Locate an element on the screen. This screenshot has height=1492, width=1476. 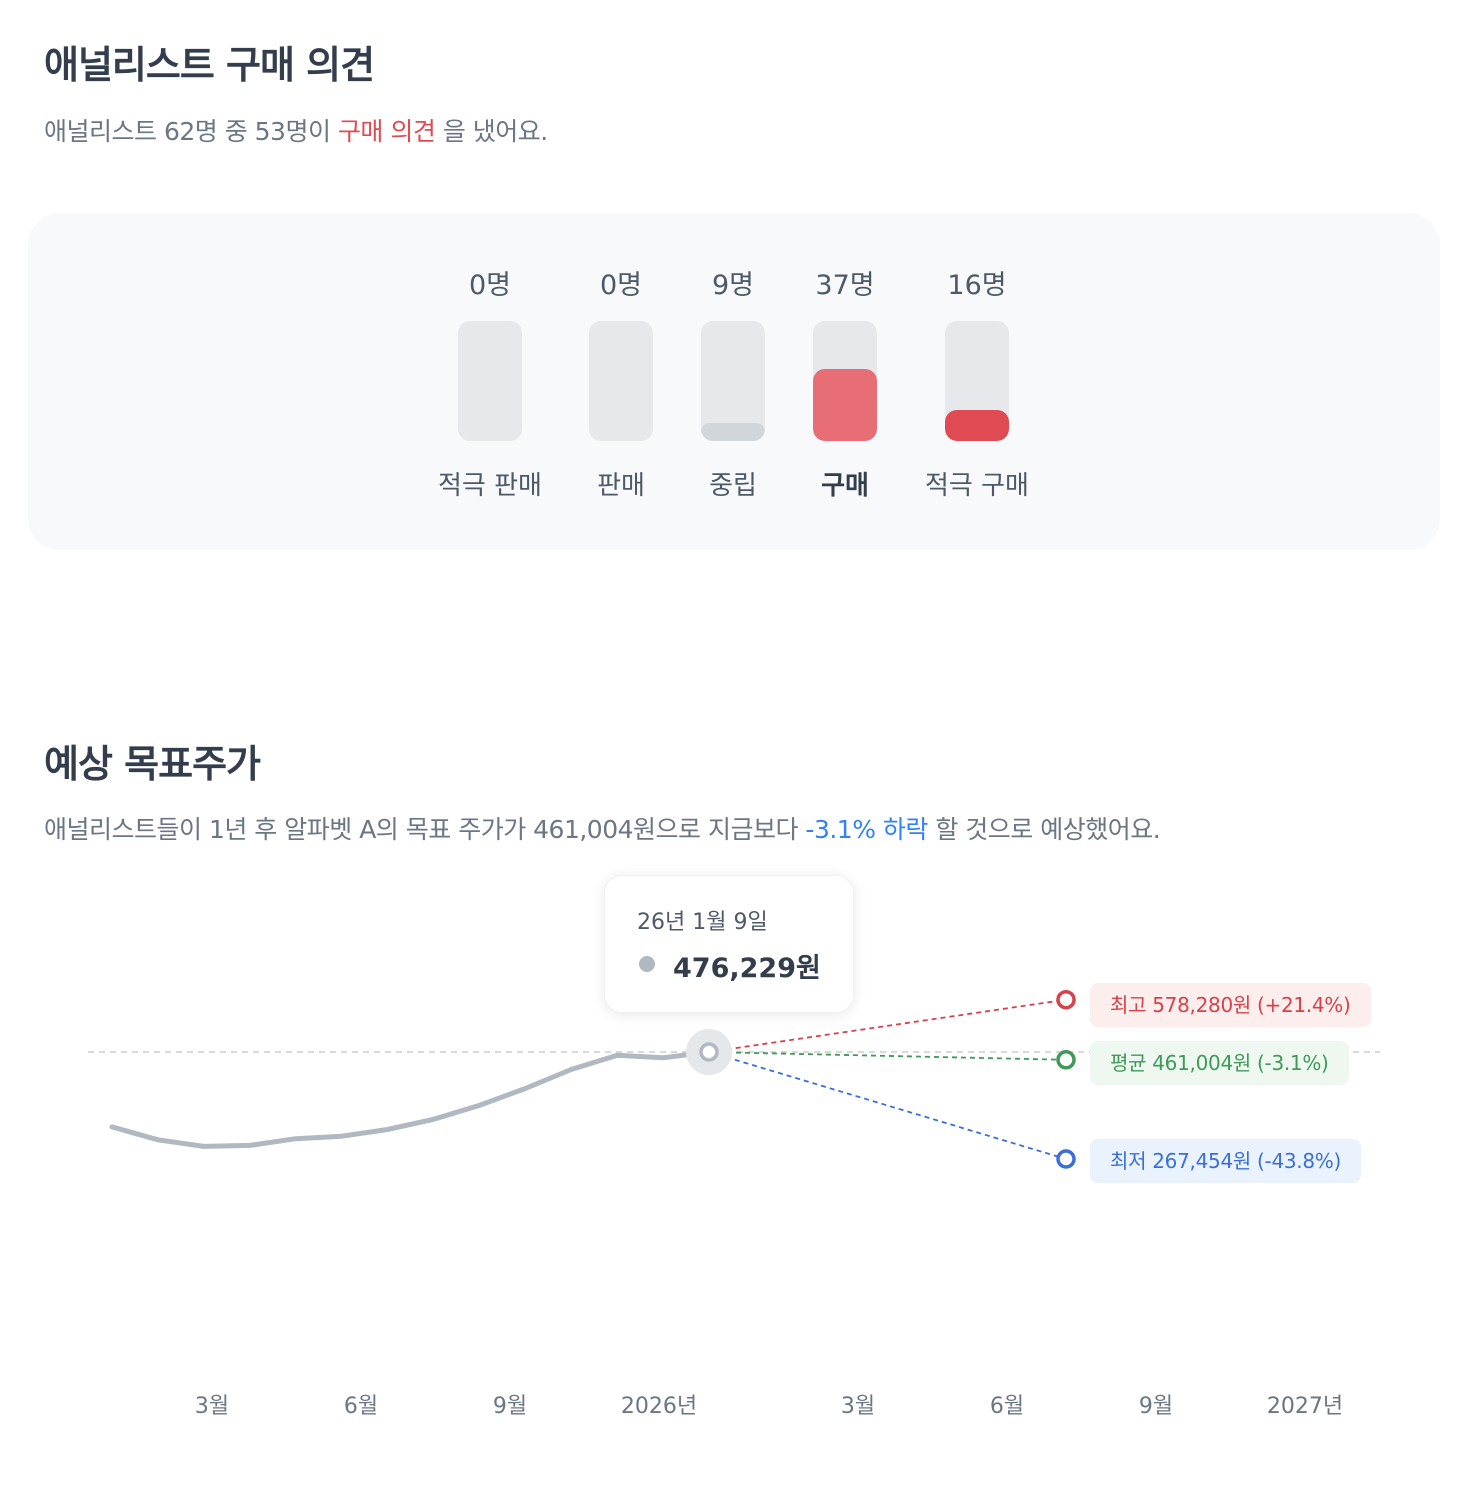
forecast-high-line is located at coordinates (887, 1025).